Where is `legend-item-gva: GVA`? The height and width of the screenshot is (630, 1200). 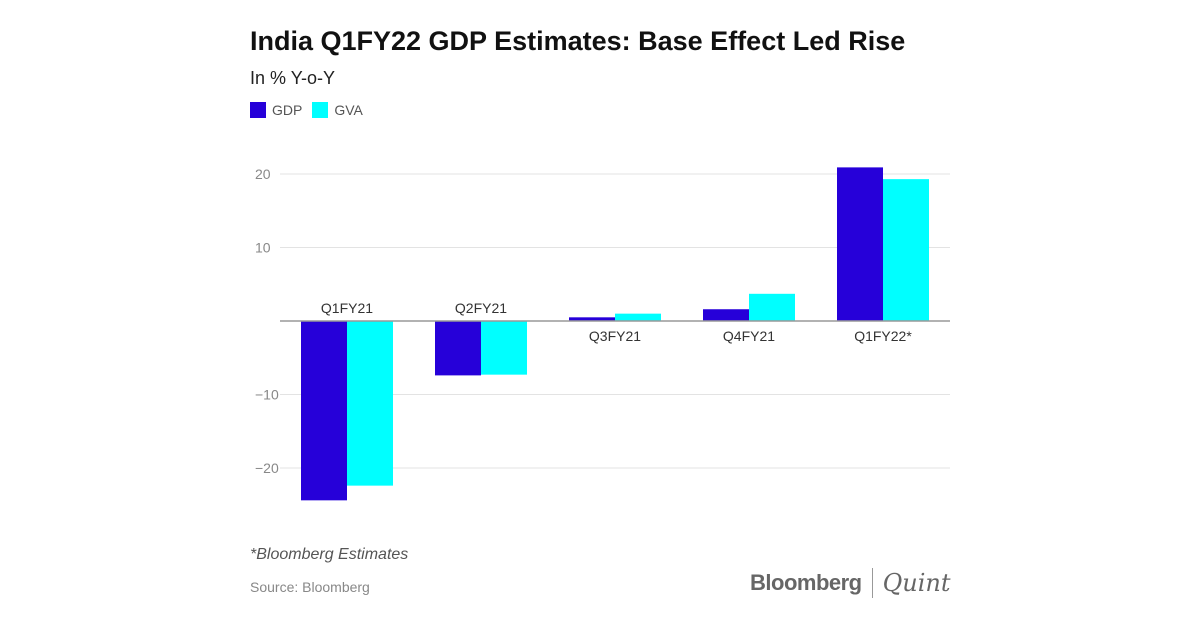 legend-item-gva: GVA is located at coordinates (337, 110).